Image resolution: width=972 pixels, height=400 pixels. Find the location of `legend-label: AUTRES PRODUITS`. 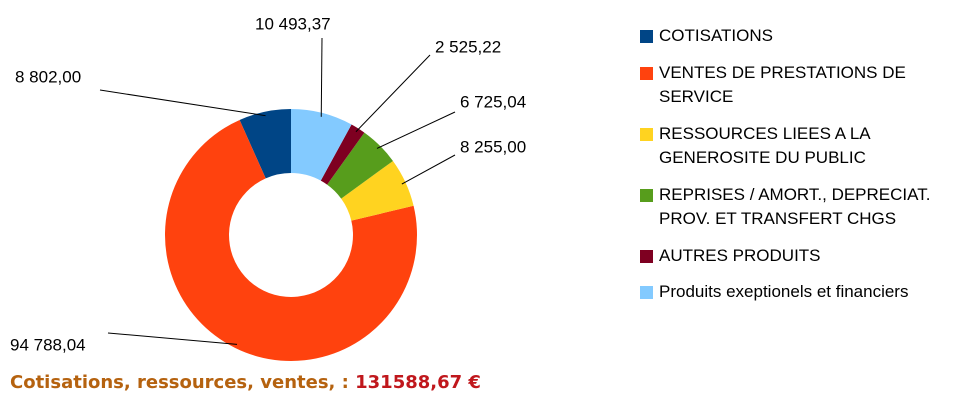

legend-label: AUTRES PRODUITS is located at coordinates (740, 255).